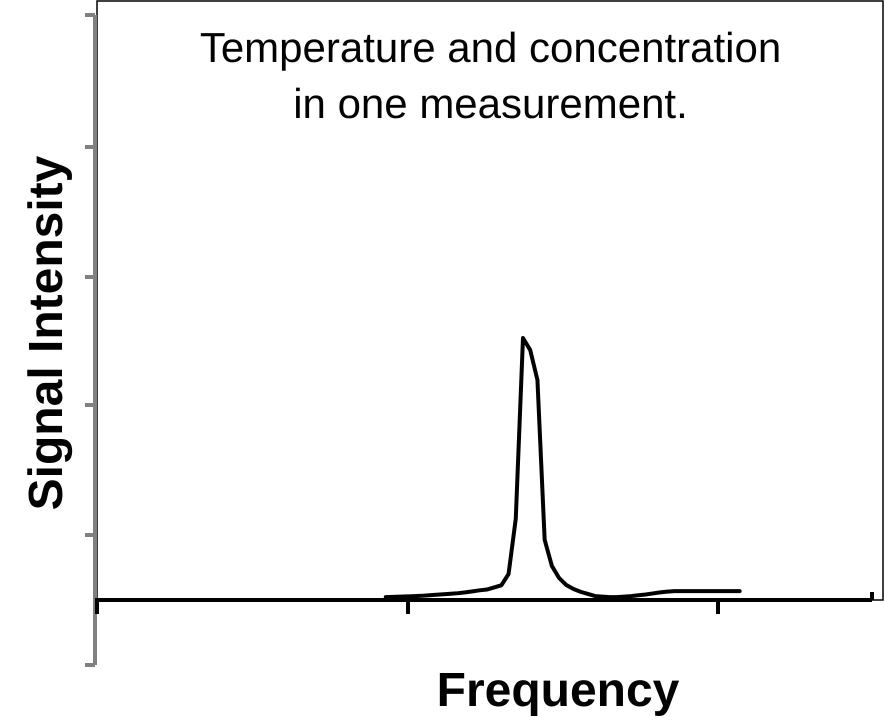 Image resolution: width=885 pixels, height=725 pixels. Describe the element at coordinates (558, 690) in the screenshot. I see `x-axis-title: Frequency` at that location.